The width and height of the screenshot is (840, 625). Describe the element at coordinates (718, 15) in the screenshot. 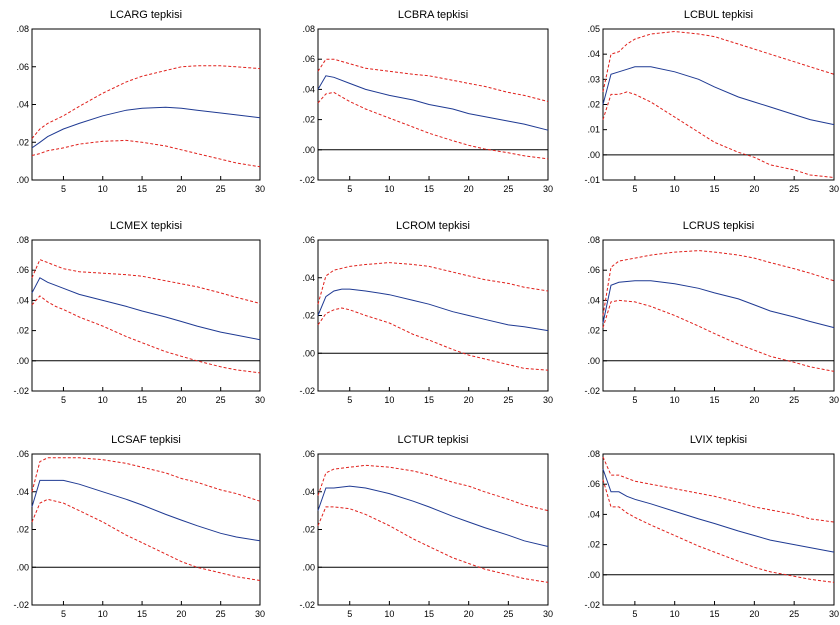

I see `chart-title: LCBUL tepkisi` at that location.